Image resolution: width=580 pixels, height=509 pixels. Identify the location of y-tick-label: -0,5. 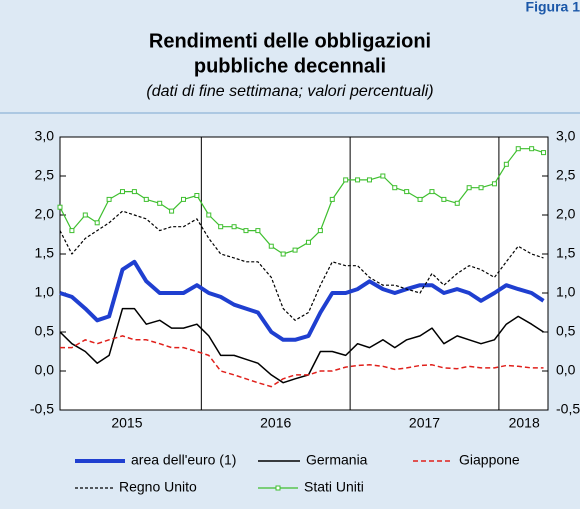
(42, 409).